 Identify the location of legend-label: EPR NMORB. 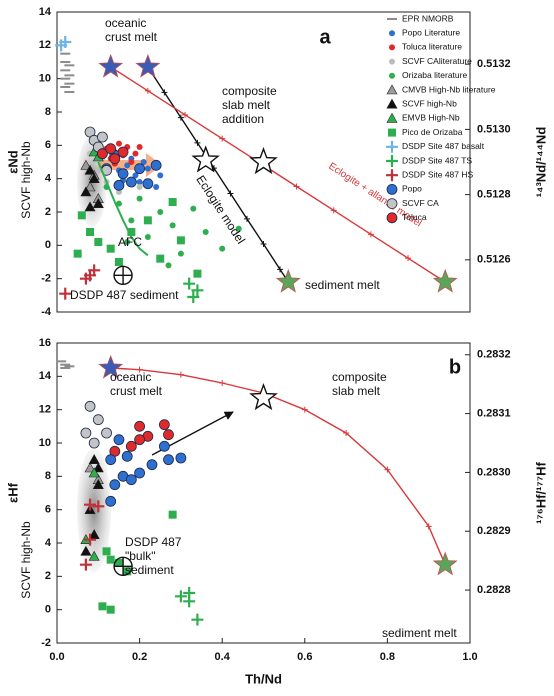
(428, 18).